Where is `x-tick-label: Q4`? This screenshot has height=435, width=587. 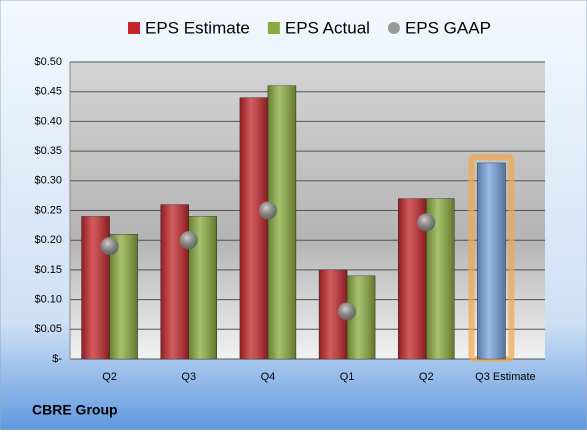
x-tick-label: Q4 is located at coordinates (268, 377).